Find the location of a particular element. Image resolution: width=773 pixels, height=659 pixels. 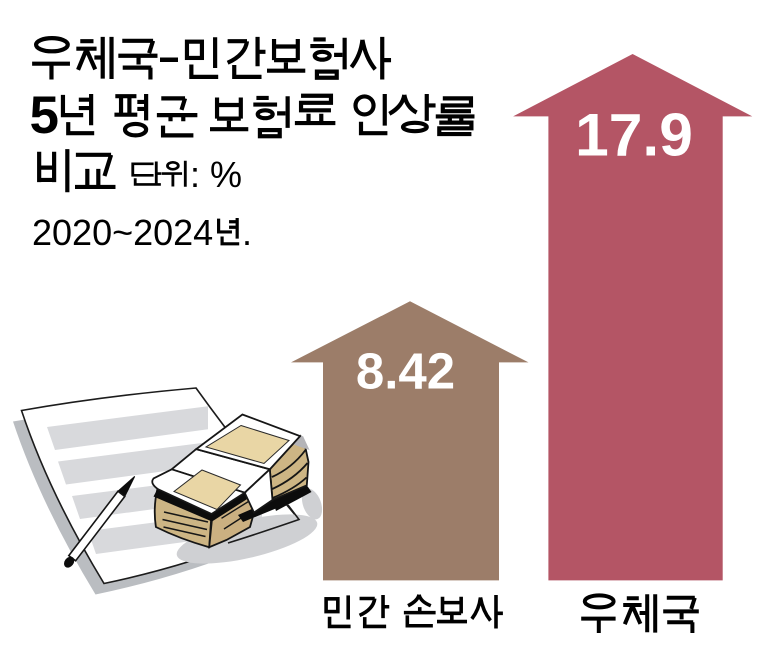

svg-text: 2020~2024 is located at coordinates (122, 232).